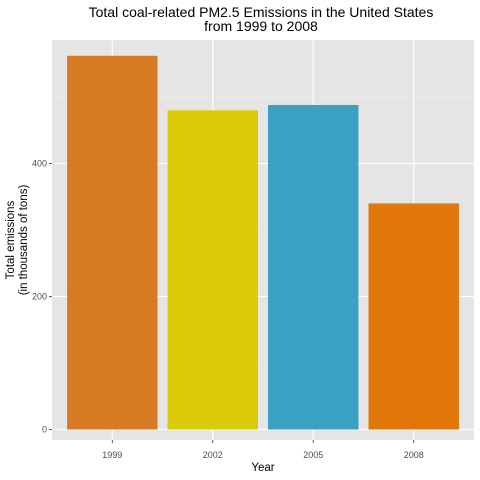 The width and height of the screenshot is (480, 480). What do you see at coordinates (212, 270) in the screenshot?
I see `bar-2002` at bounding box center [212, 270].